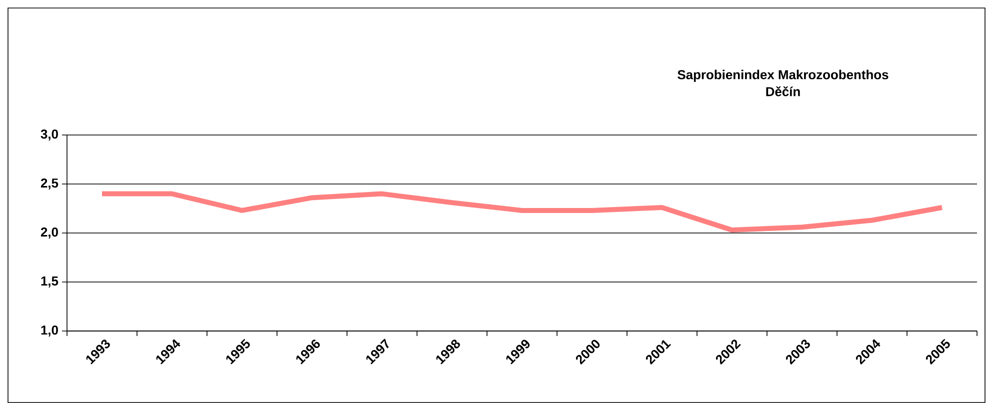 This screenshot has width=988, height=403. What do you see at coordinates (49, 135) in the screenshot?
I see `y-tick-label: 3,0` at bounding box center [49, 135].